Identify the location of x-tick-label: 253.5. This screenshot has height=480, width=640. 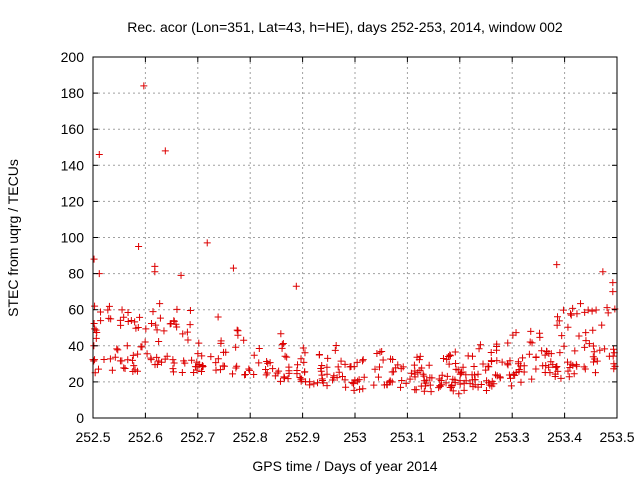
(616, 437).